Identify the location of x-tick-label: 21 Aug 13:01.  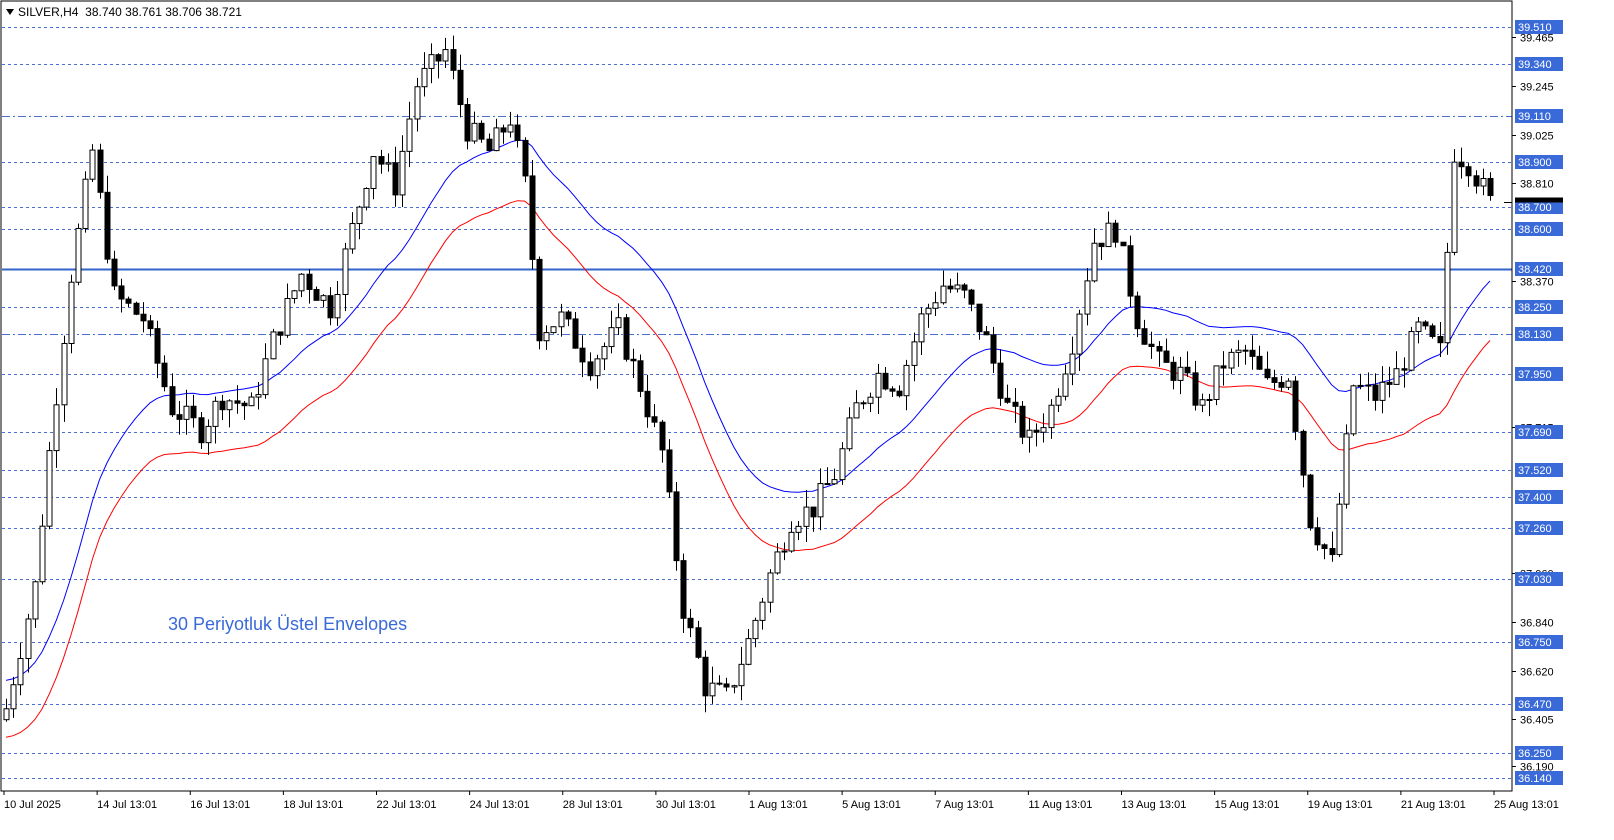
(1433, 805).